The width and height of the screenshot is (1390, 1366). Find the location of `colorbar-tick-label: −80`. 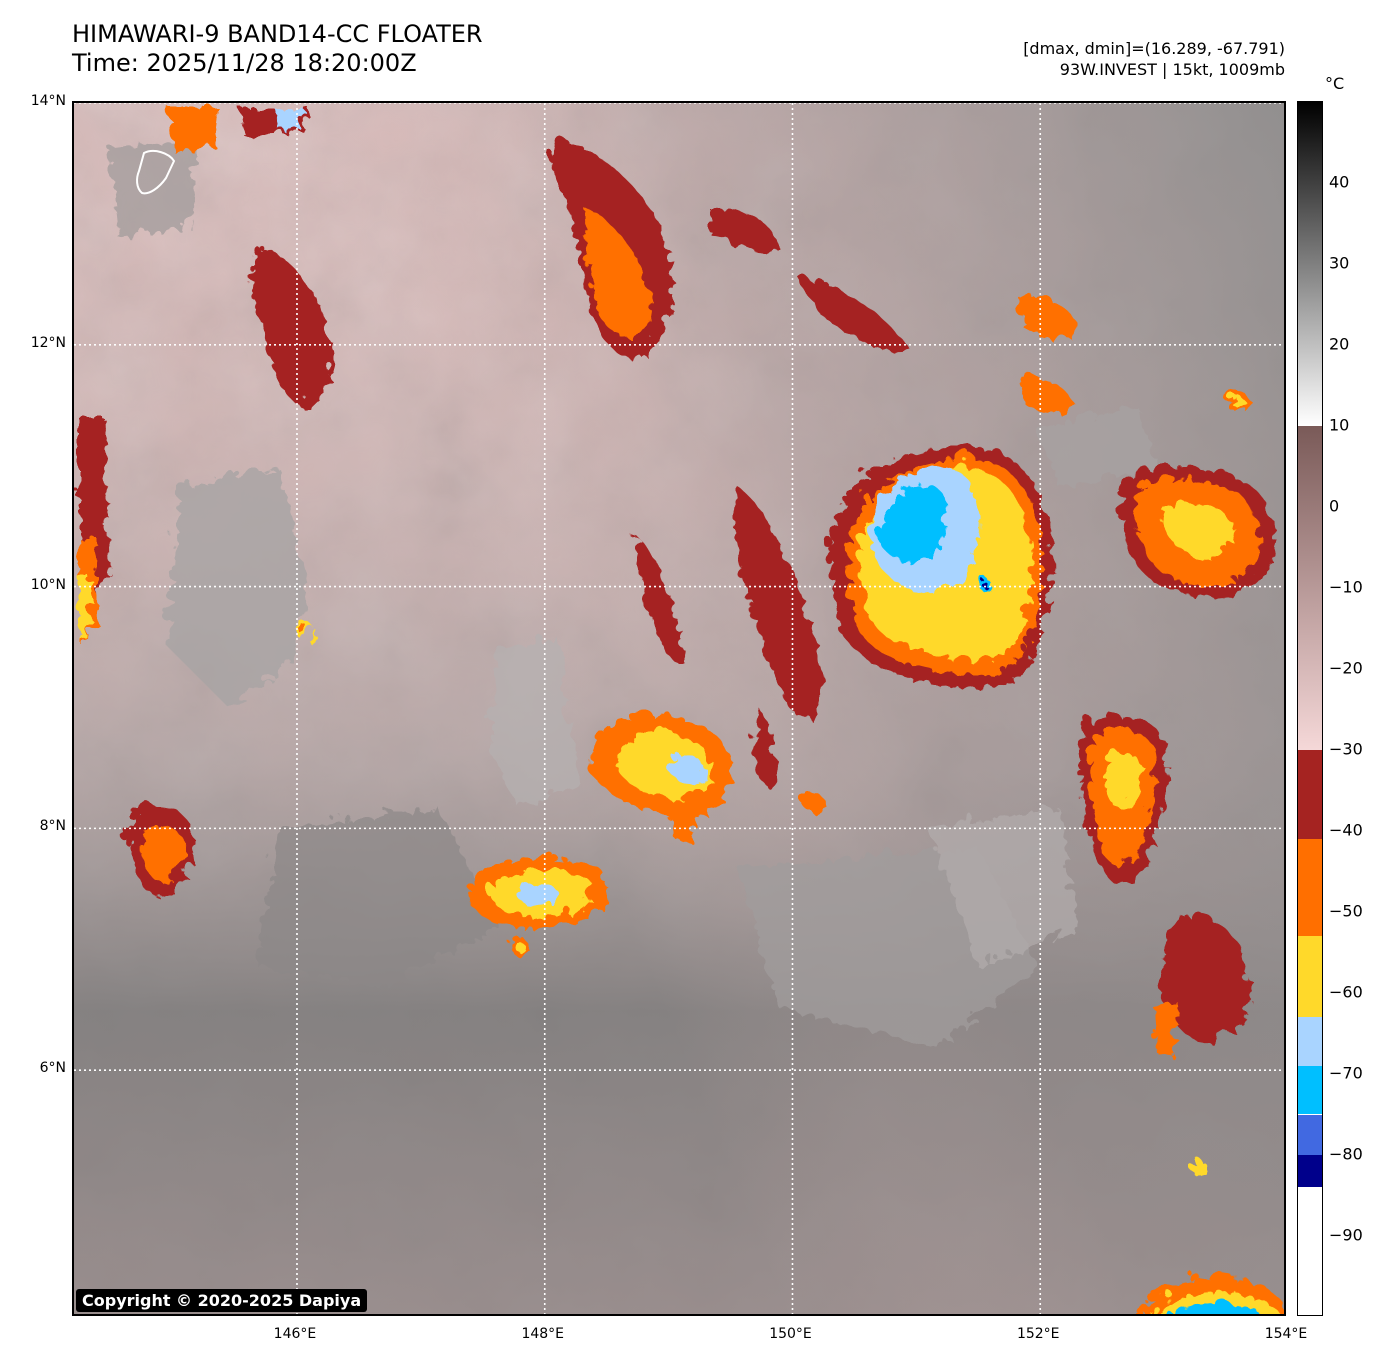

colorbar-tick-label: −80 is located at coordinates (1346, 1154).